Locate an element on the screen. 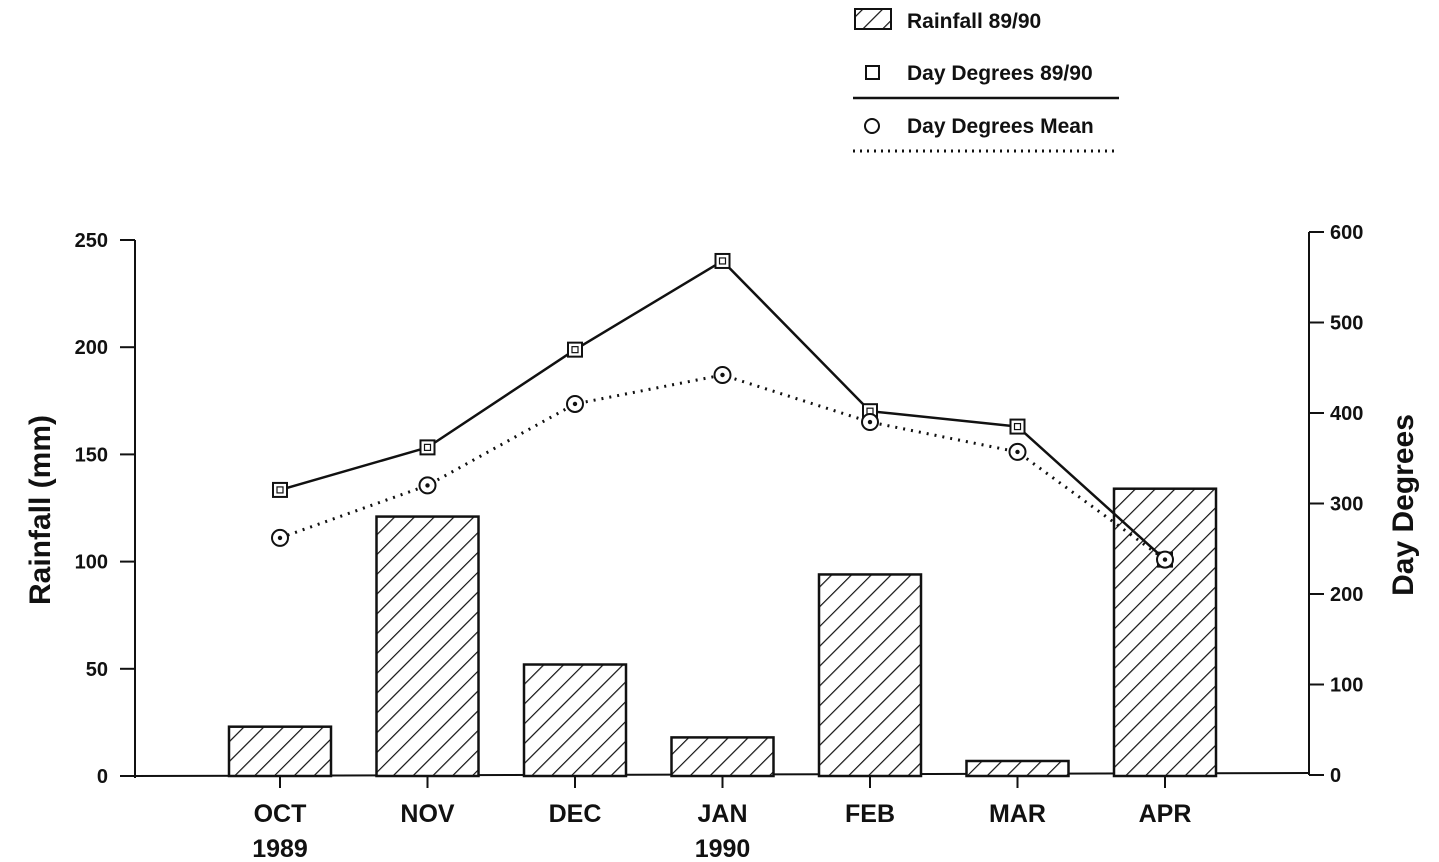  rainfall-bar-oct is located at coordinates (280, 751).